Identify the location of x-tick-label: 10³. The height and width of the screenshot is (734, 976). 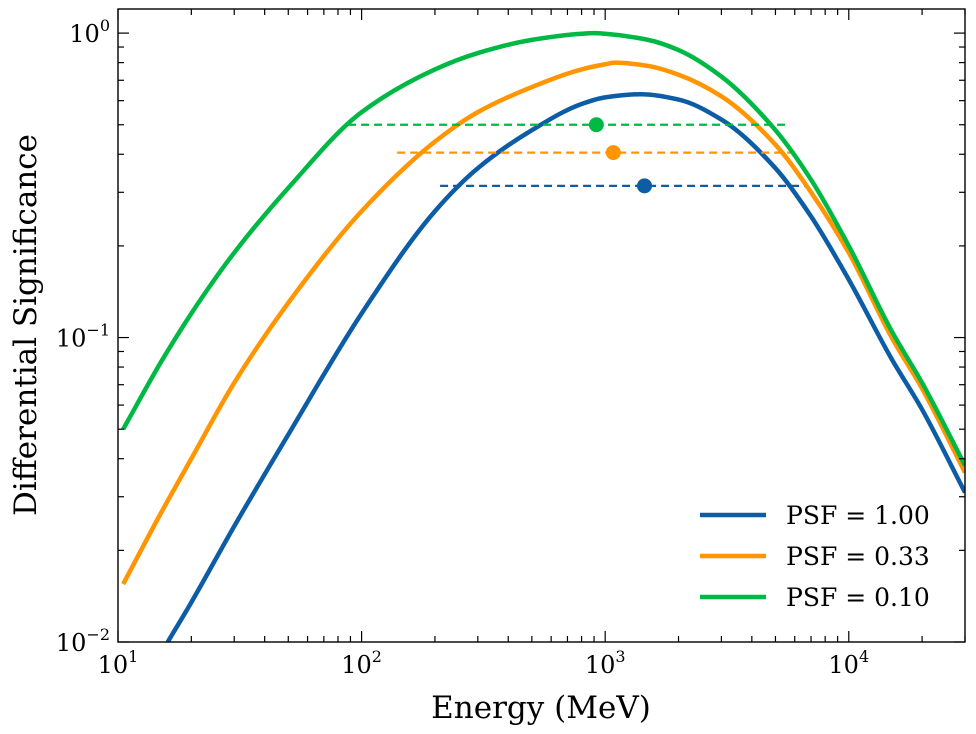
(605, 663).